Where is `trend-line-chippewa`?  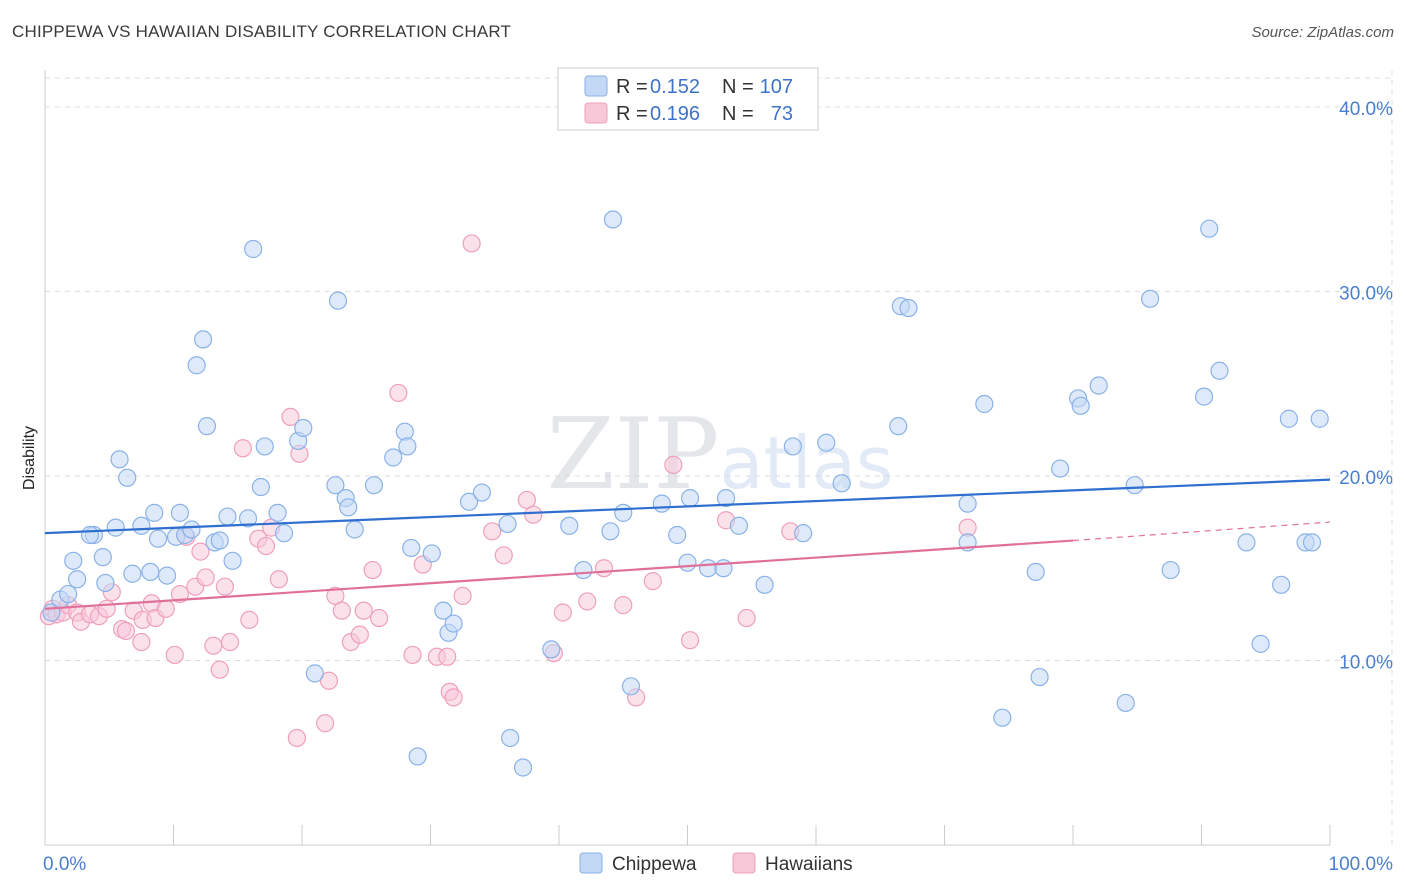
trend-line-chippewa is located at coordinates (687, 506).